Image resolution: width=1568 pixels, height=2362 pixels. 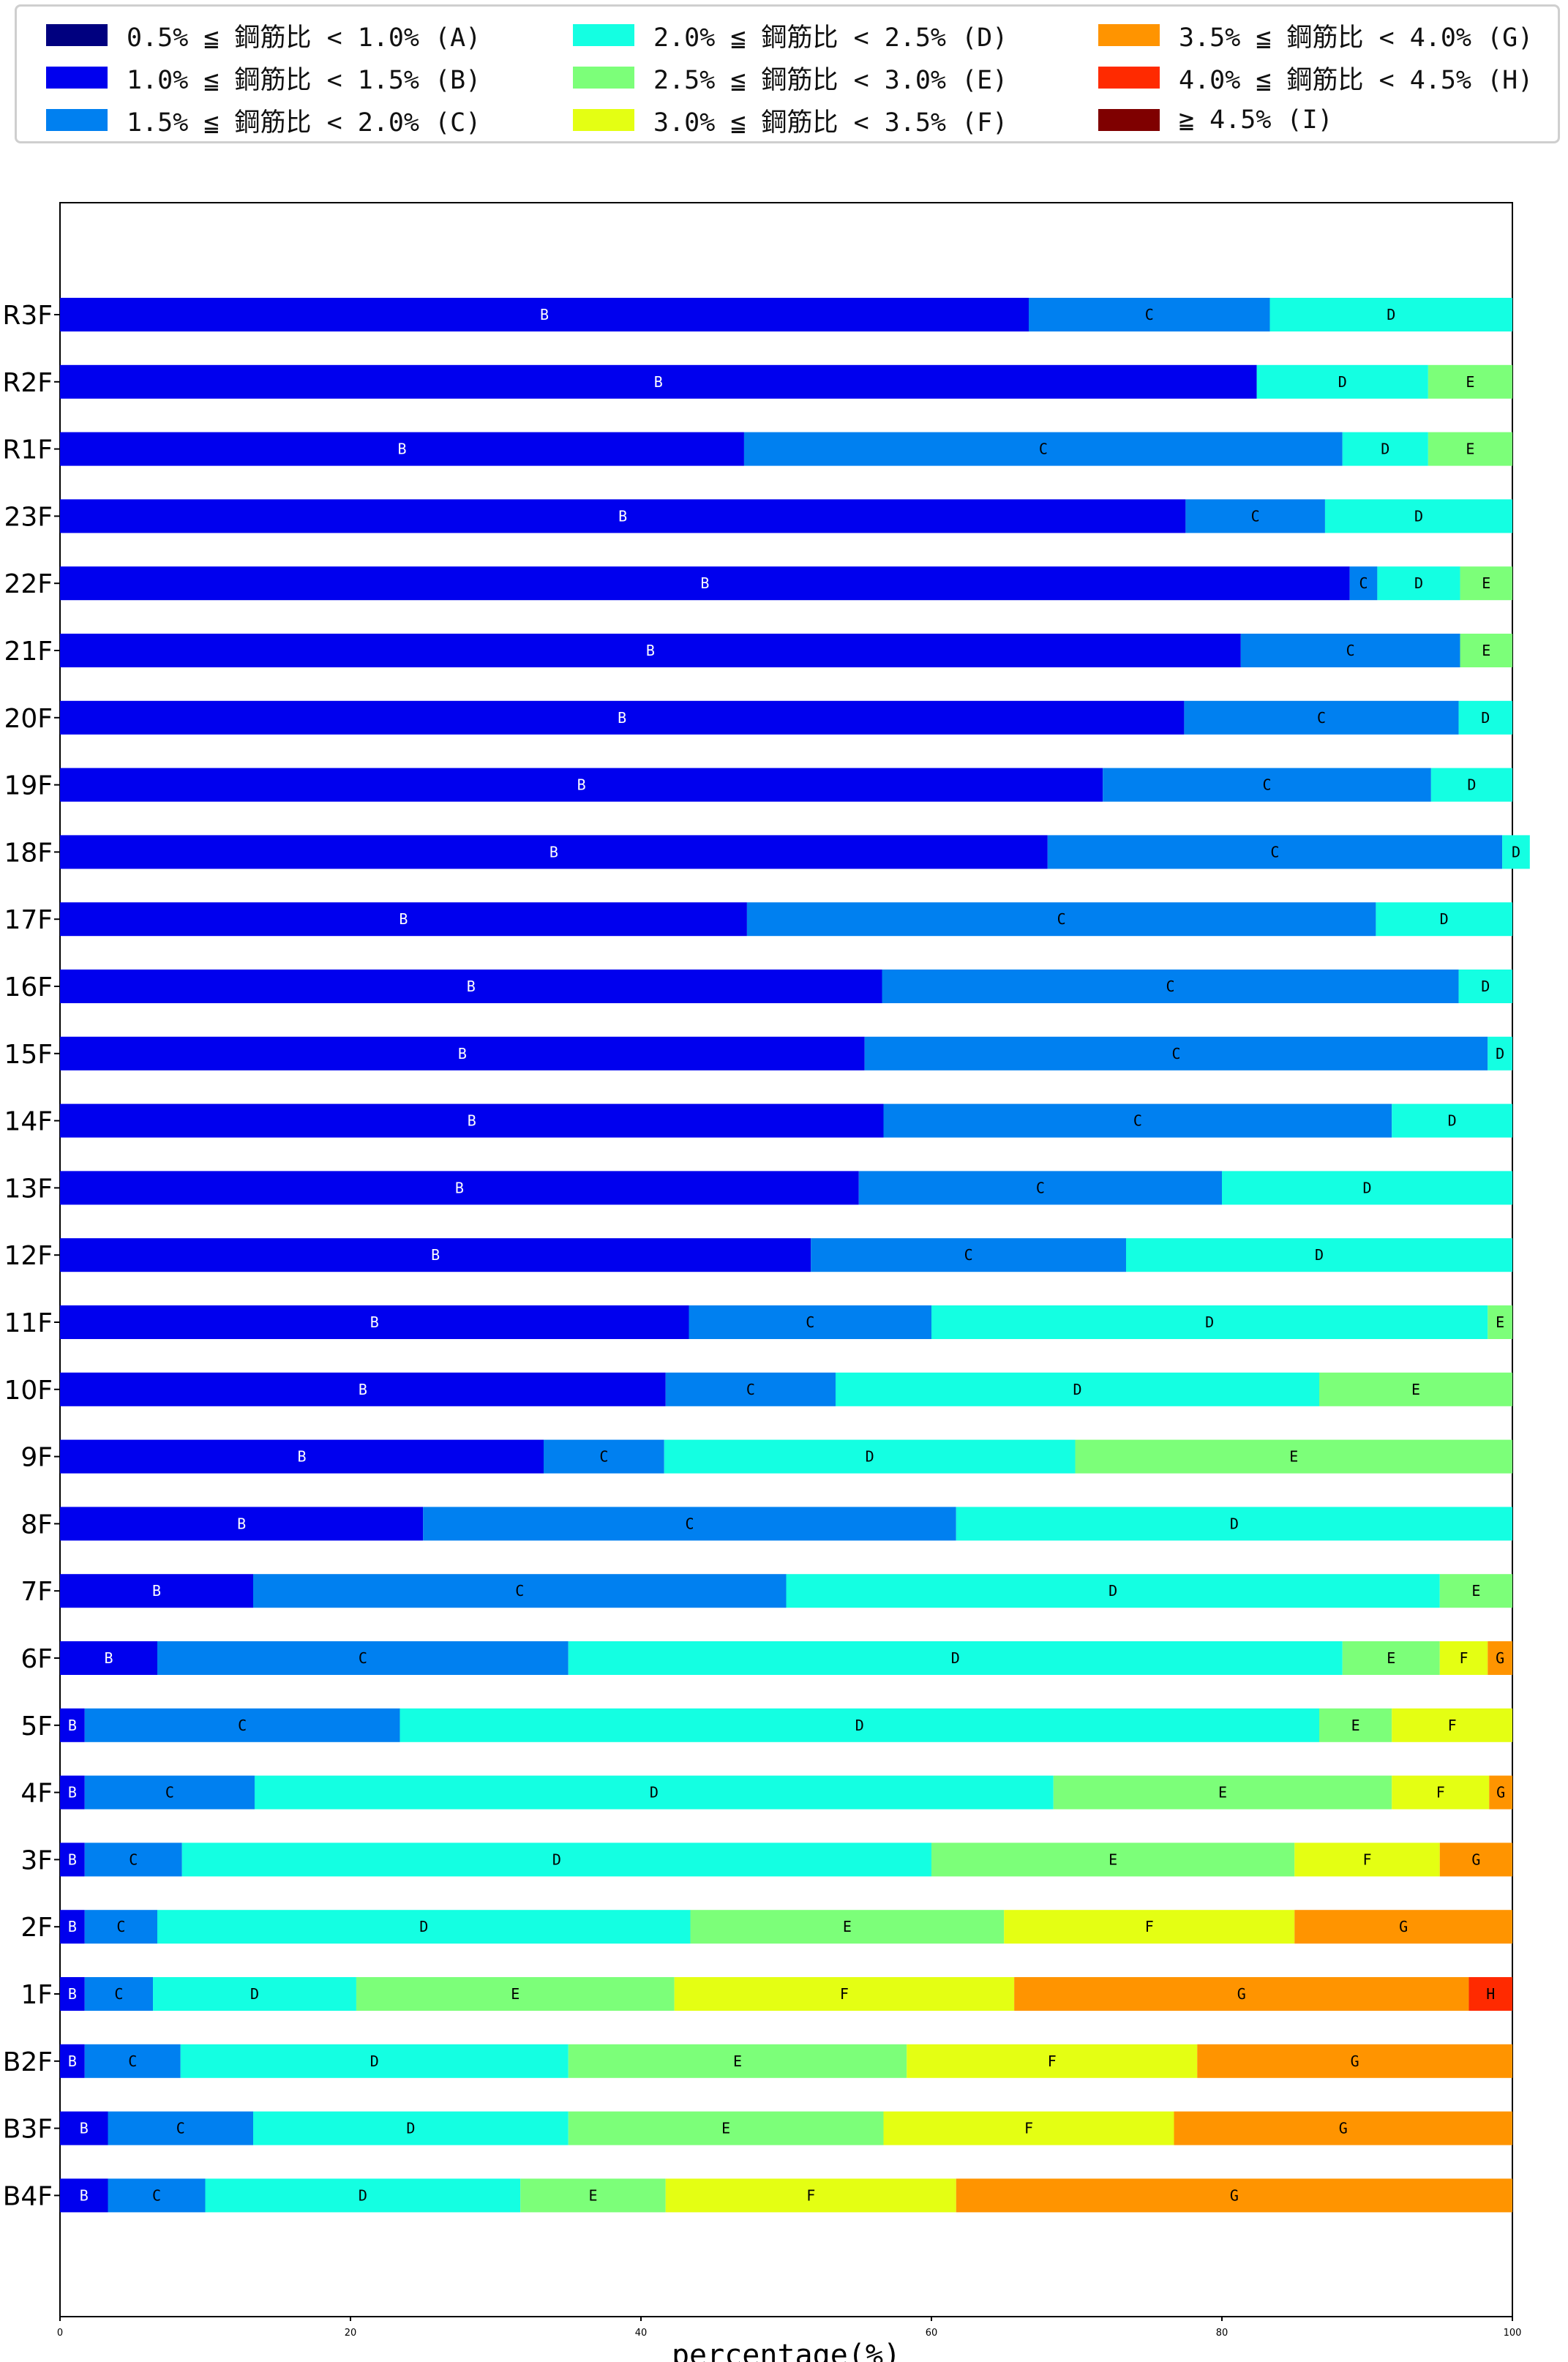 What do you see at coordinates (28, 2130) in the screenshot?
I see `y-tick-label: B3F` at bounding box center [28, 2130].